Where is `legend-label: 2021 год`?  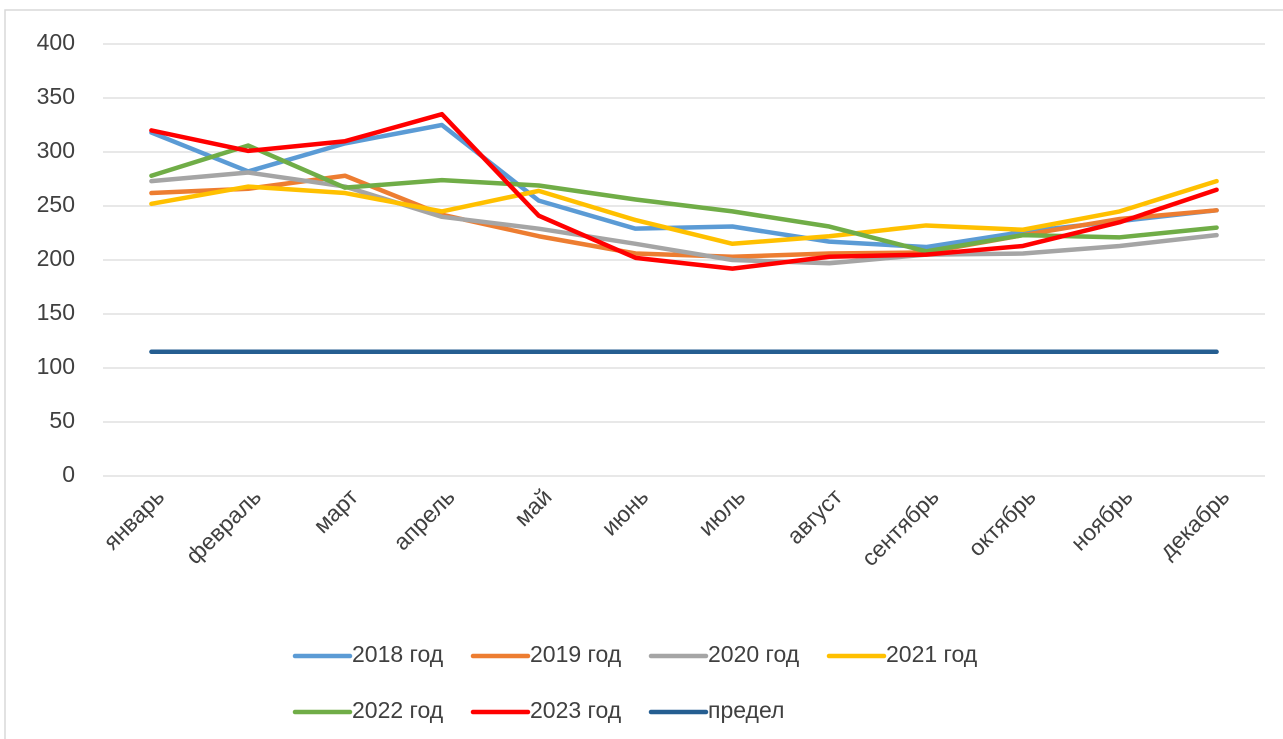
legend-label: 2021 год is located at coordinates (932, 654).